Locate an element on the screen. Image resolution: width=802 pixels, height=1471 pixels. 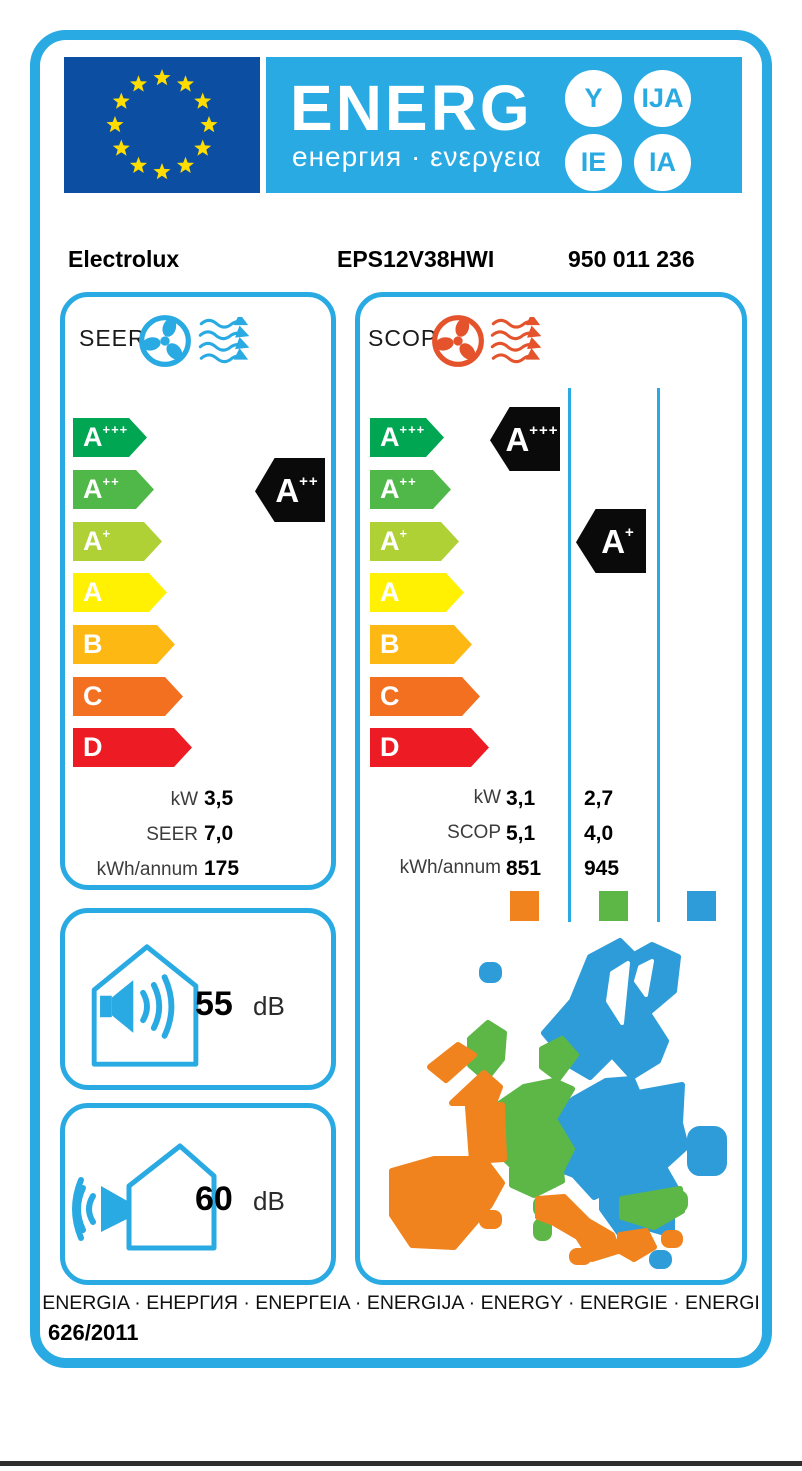
product-code: 950 011 236 is located at coordinates (631, 259).